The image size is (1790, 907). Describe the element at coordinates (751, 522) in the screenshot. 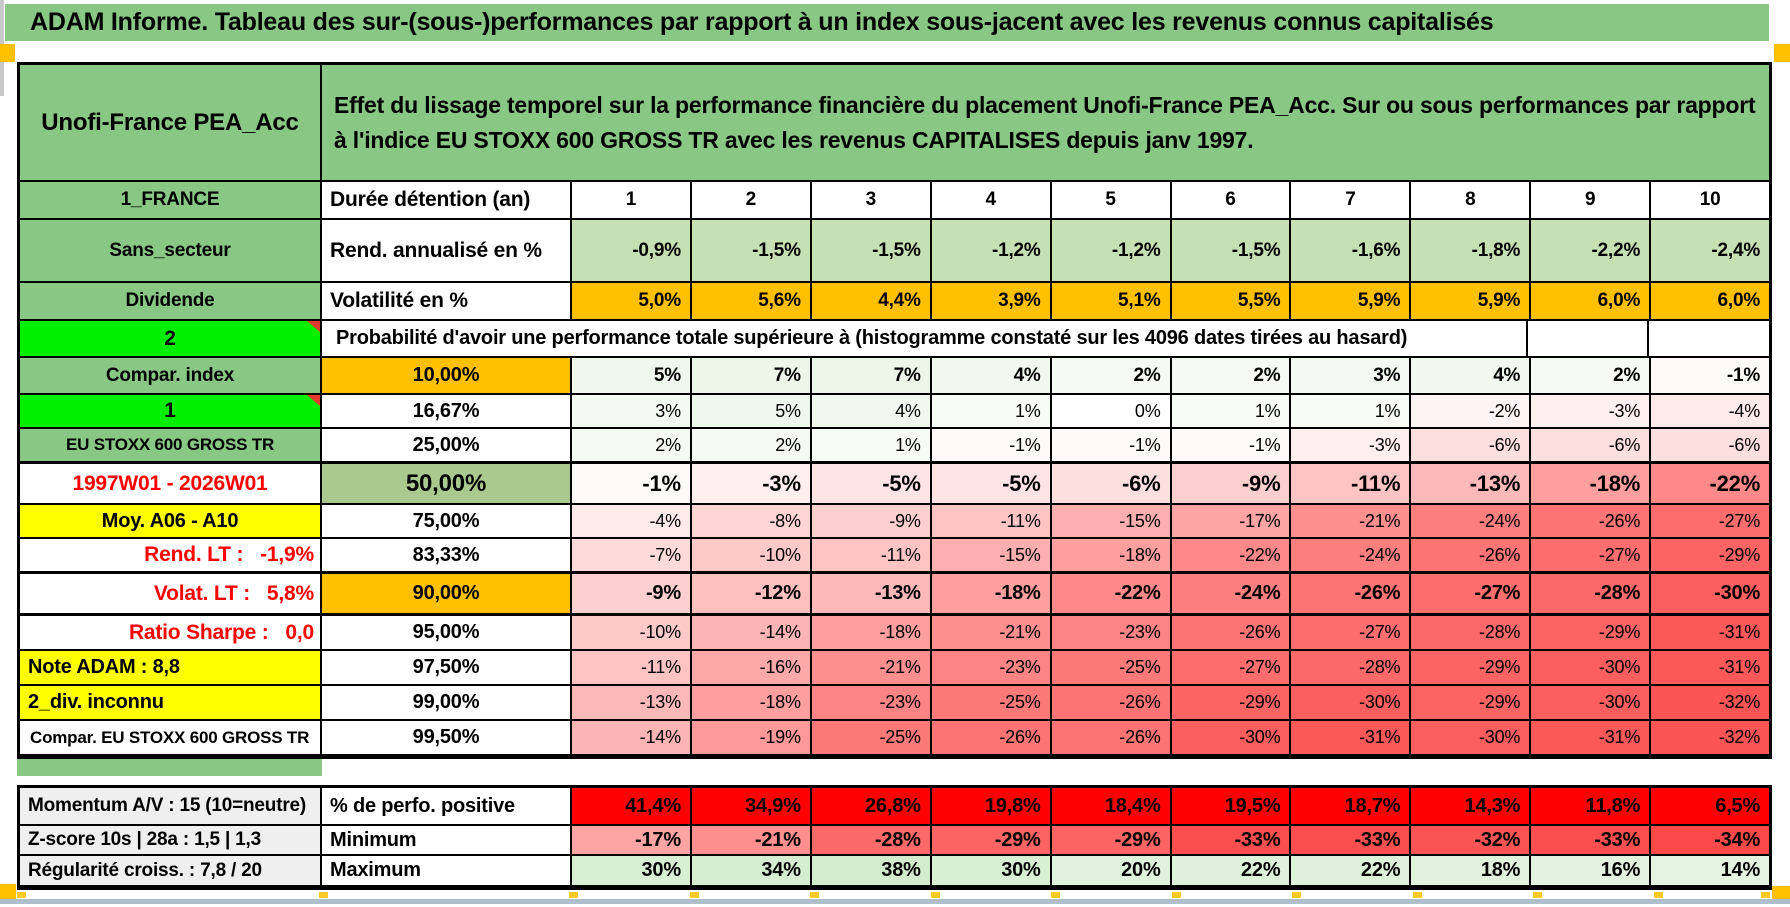

I see `value-cell: -8%` at that location.